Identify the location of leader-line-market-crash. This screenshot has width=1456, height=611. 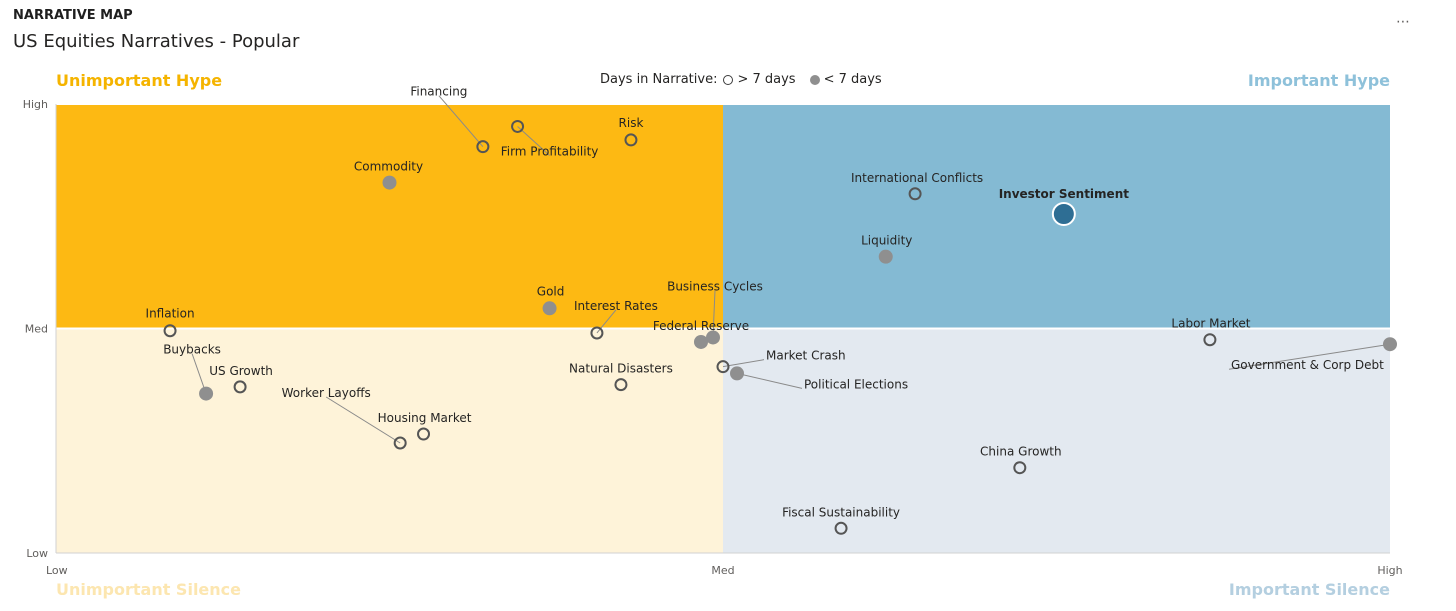
(743, 363).